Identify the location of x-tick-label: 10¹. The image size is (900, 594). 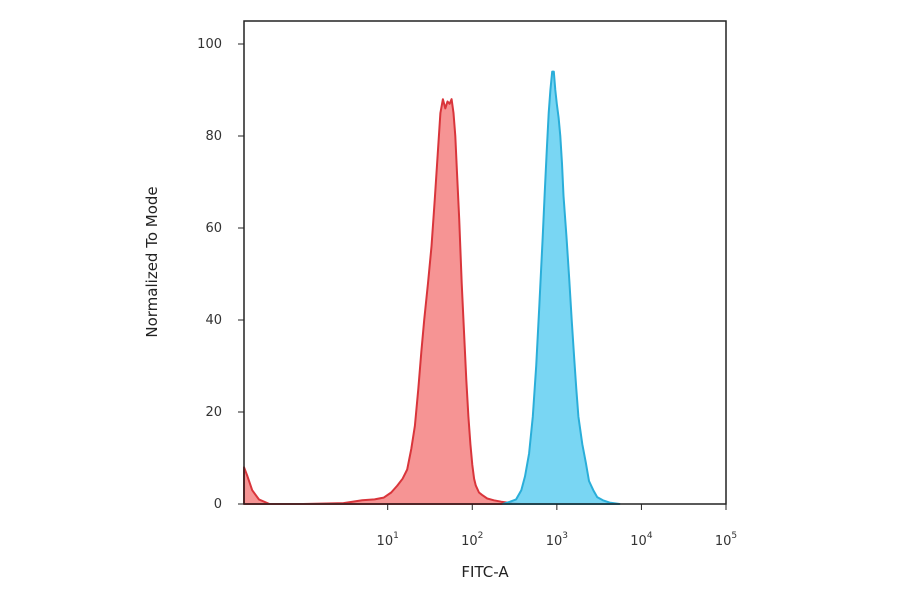
(388, 540).